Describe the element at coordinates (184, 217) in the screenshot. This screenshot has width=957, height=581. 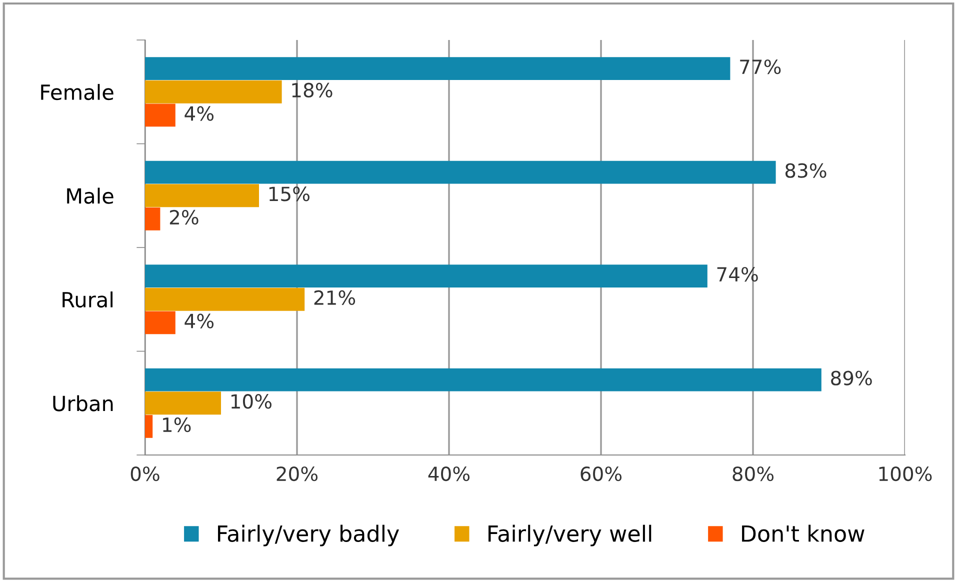
I see `data-label: 2%` at that location.